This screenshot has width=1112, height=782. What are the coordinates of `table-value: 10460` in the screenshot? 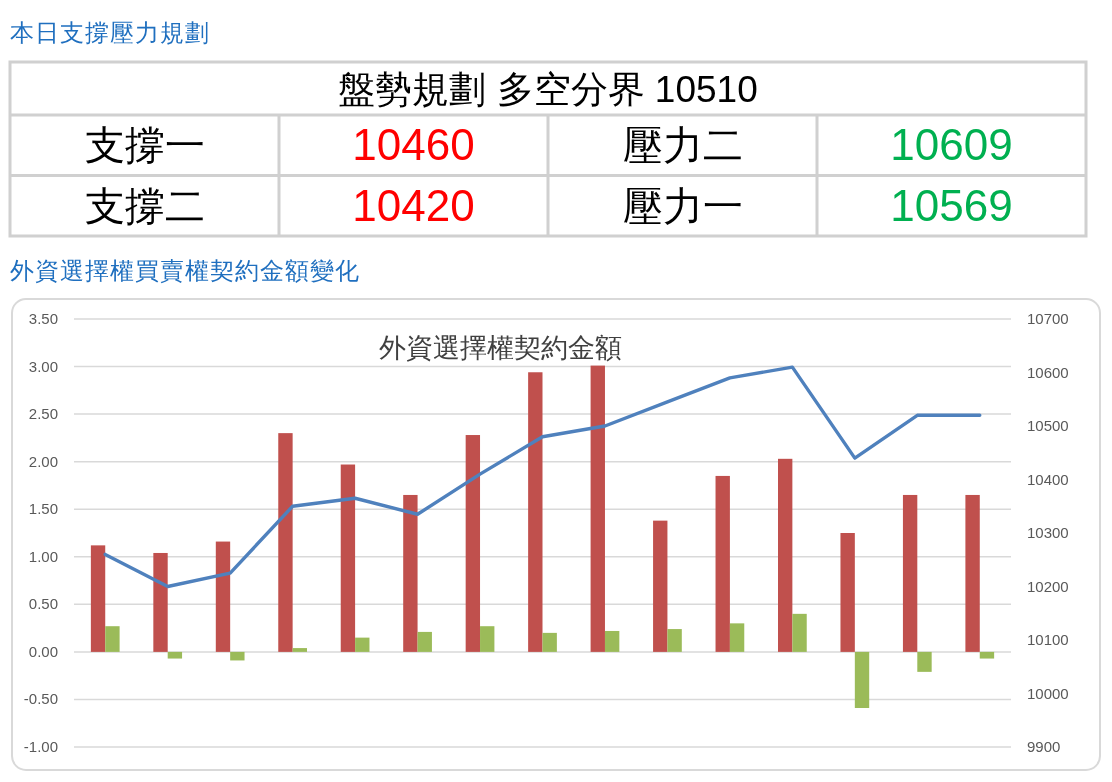 It's located at (413, 145).